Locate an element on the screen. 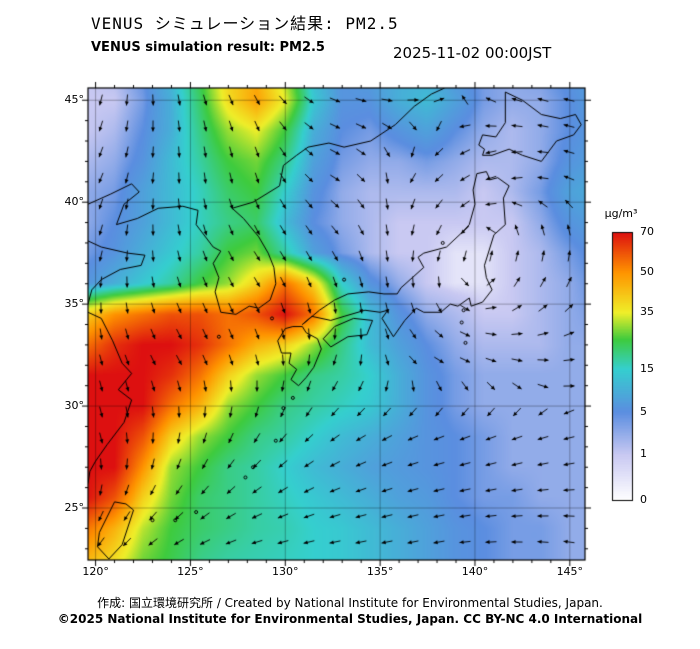 Image resolution: width=700 pixels, height=649 pixels. lat-tick-label: 30° is located at coordinates (74, 406).